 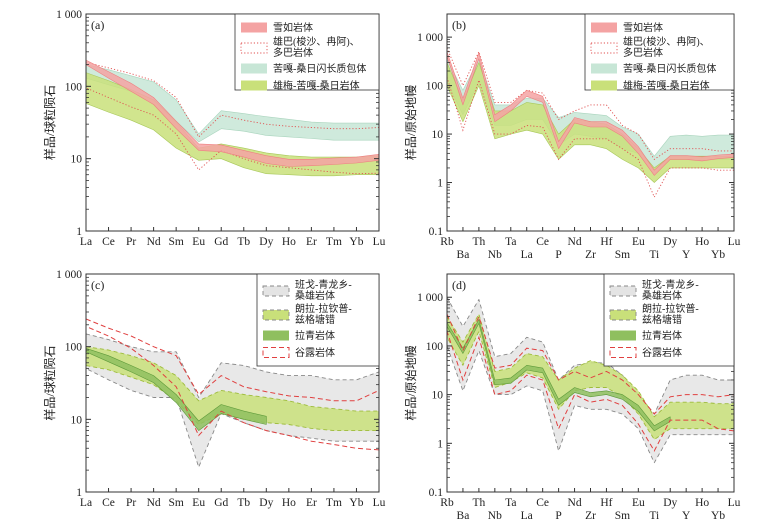 I want to click on legend-label: 朗拉-拉钦普-兹格塘错, so click(x=670, y=314).